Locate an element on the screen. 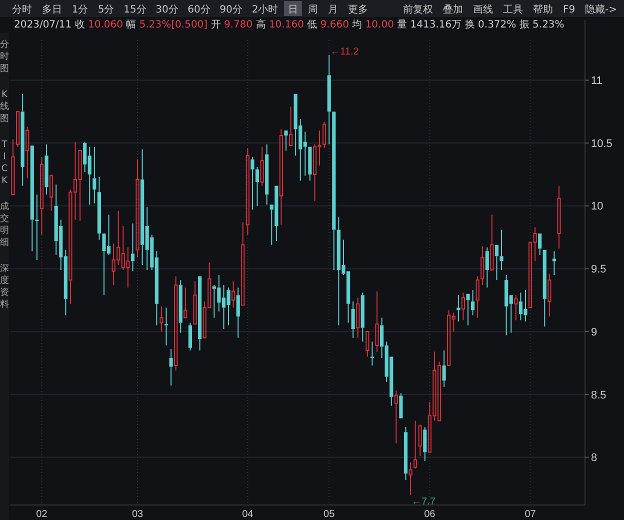  text: 2小时 is located at coordinates (265, 10).